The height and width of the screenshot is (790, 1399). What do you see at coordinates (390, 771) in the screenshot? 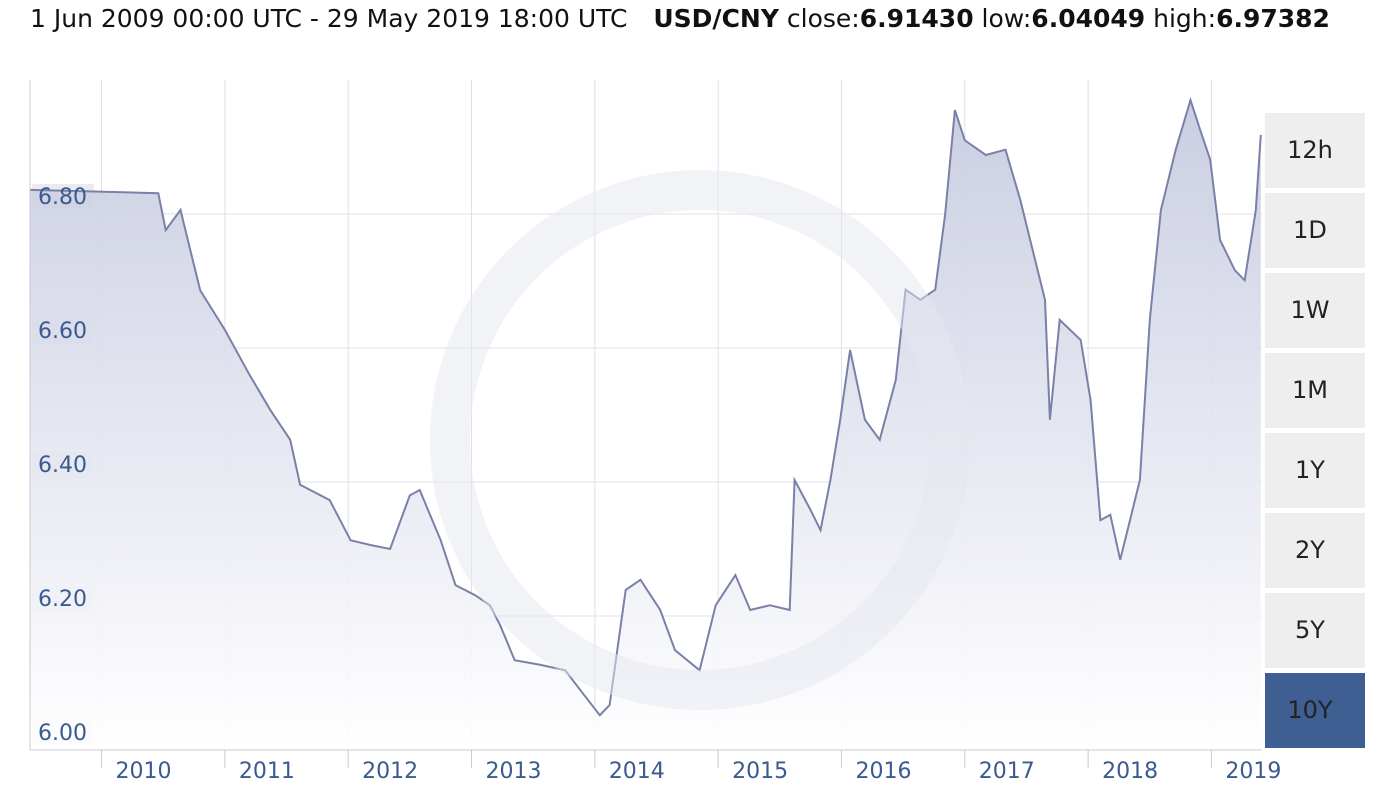
I see `x-tick-label: 2012` at bounding box center [390, 771].